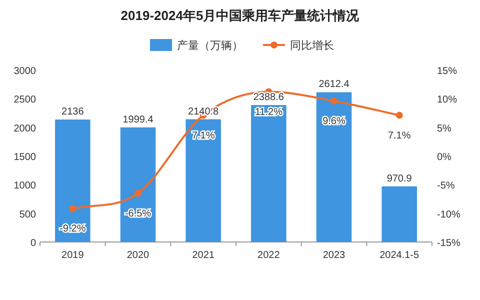 The image size is (480, 300). Describe the element at coordinates (27, 214) in the screenshot. I see `y-tick-label: 500` at that location.